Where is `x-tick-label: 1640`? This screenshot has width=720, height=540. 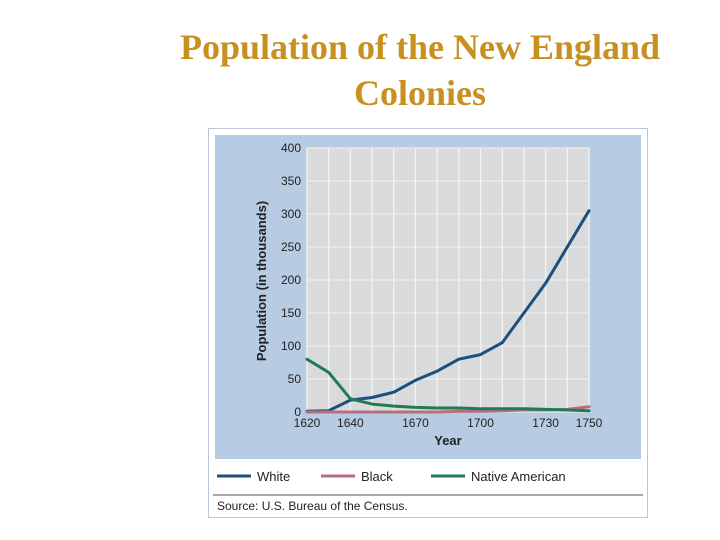 x-tick-label: 1640 is located at coordinates (350, 423).